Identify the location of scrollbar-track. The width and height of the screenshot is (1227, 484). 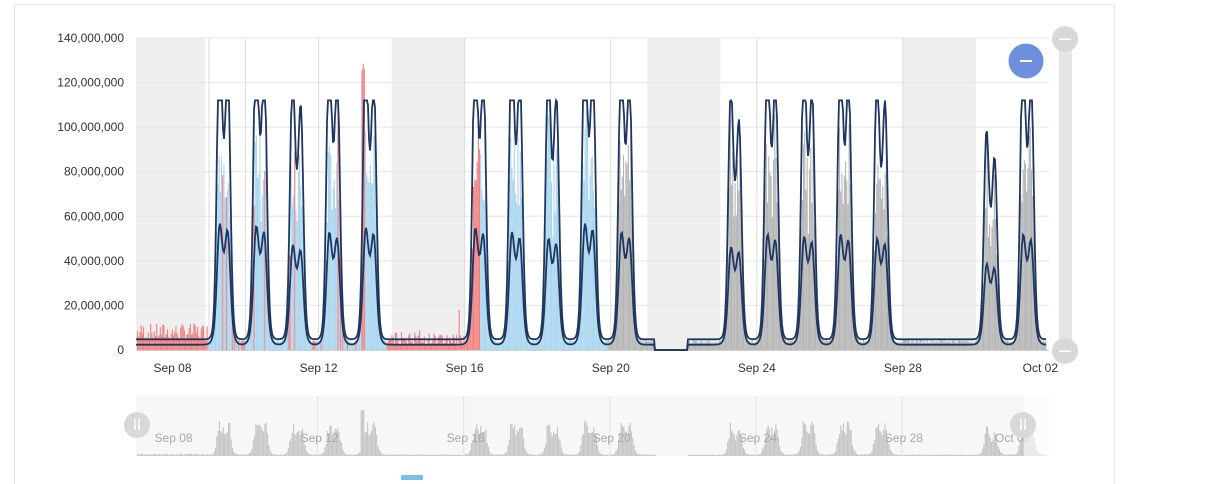
(1065, 195).